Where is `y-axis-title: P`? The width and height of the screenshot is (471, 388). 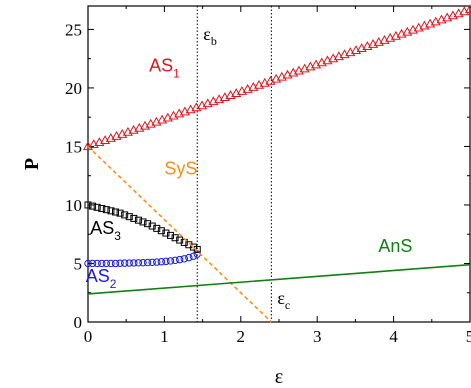 y-axis-title: P is located at coordinates (32, 164).